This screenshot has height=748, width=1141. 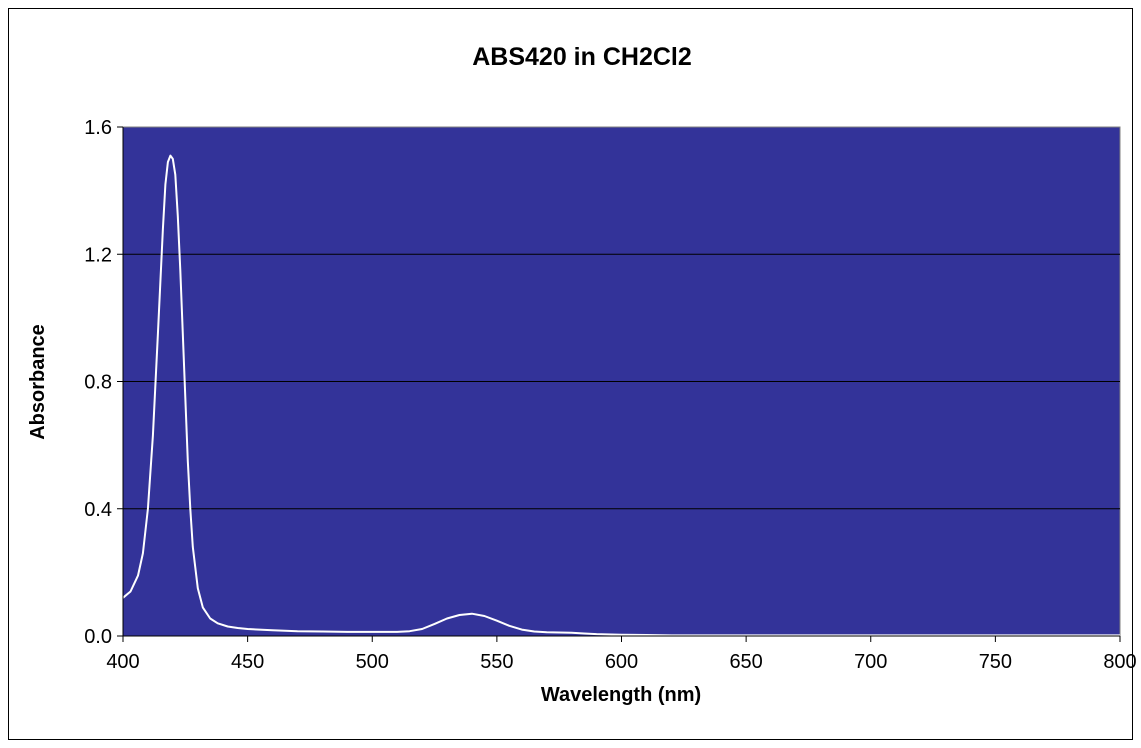 What do you see at coordinates (1119, 662) in the screenshot?
I see `x-tick-label: 800` at bounding box center [1119, 662].